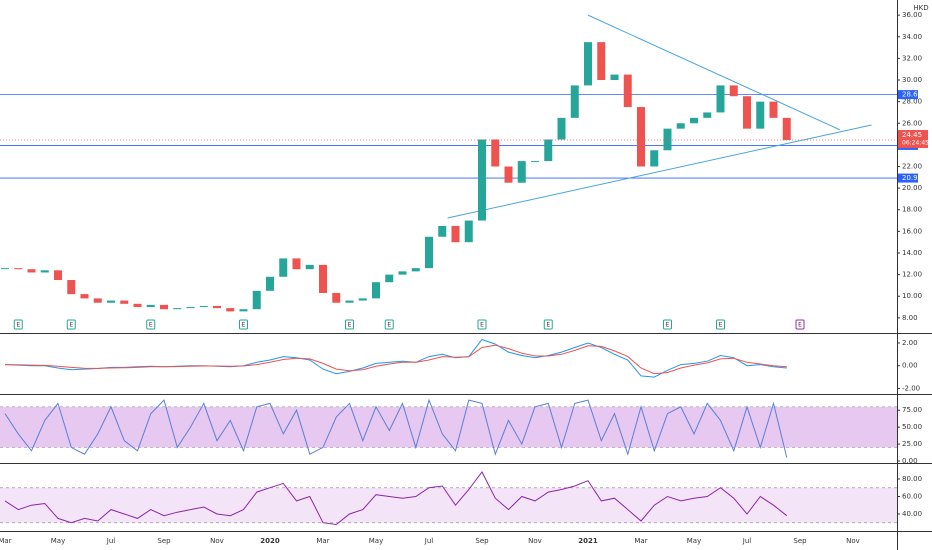 The image size is (932, 550). Describe the element at coordinates (912, 123) in the screenshot. I see `y-tick-label: 26.00` at that location.